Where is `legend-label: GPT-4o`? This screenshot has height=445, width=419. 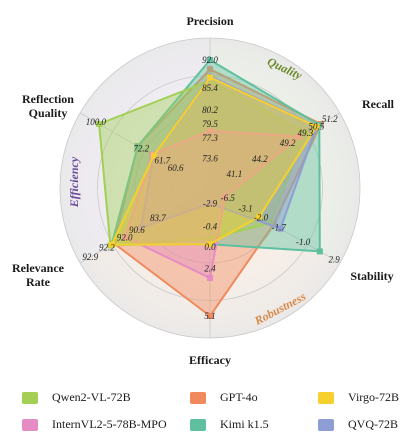 legend-label: GPT-4o is located at coordinates (239, 397).